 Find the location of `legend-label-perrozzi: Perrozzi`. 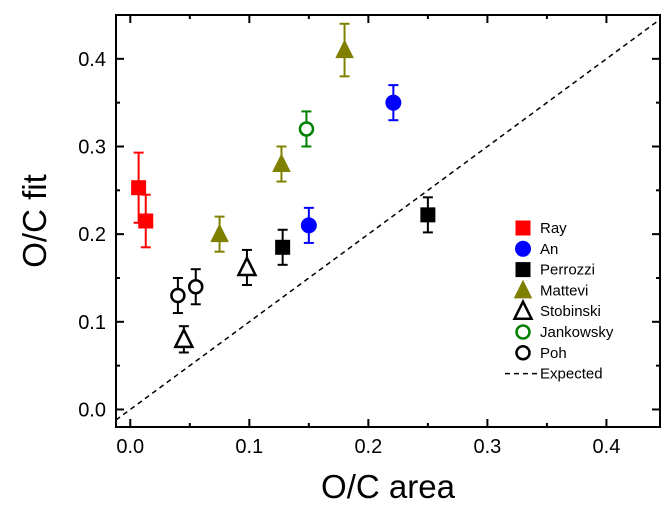

legend-label-perrozzi: Perrozzi is located at coordinates (567, 270).